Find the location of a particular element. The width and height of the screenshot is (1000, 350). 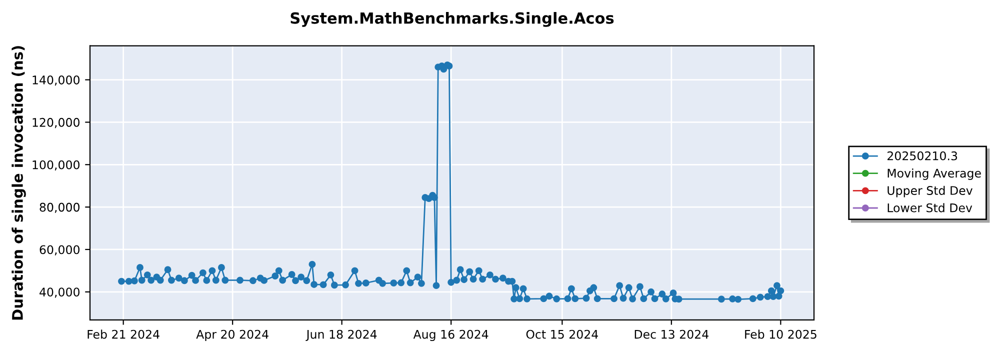

legend-label: 20250210.3 is located at coordinates (923, 155).